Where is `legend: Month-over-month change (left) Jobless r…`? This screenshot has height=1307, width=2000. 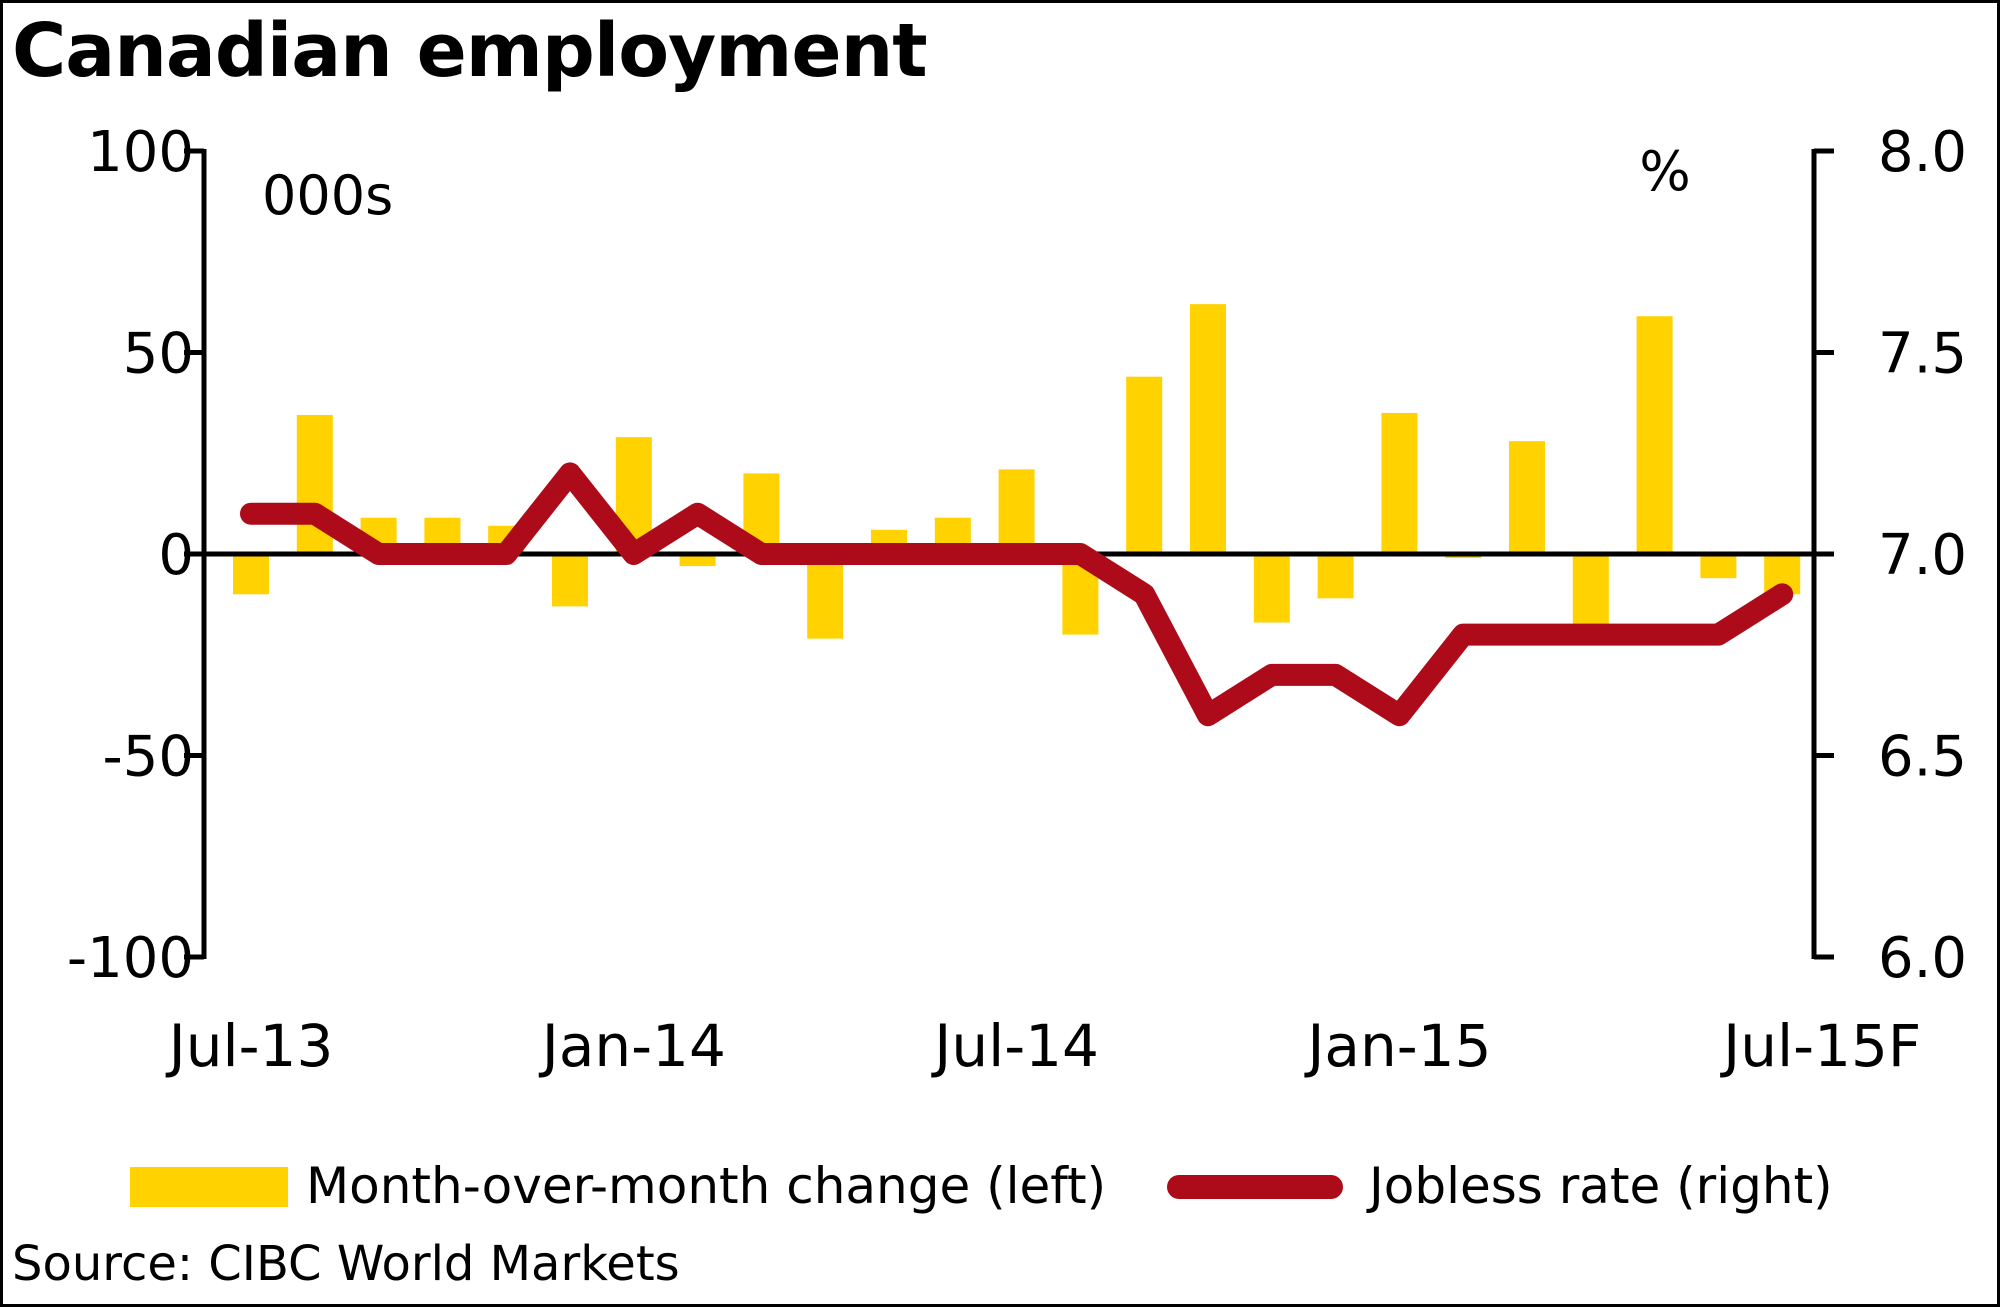 legend: Month-over-month change (left) Jobless r… is located at coordinates (1000, 1185).